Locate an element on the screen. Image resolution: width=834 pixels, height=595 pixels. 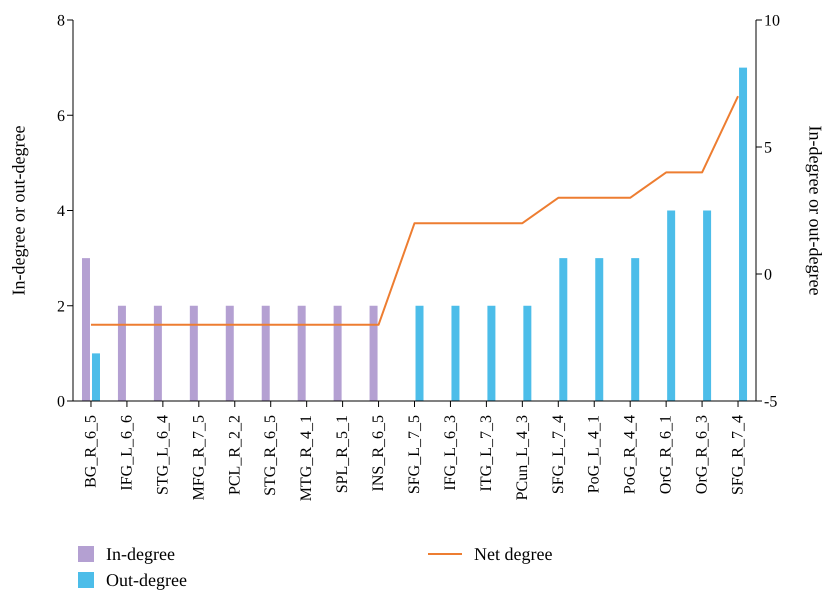
x-tick-label: STG_L_6_4 is located at coordinates (163, 455).